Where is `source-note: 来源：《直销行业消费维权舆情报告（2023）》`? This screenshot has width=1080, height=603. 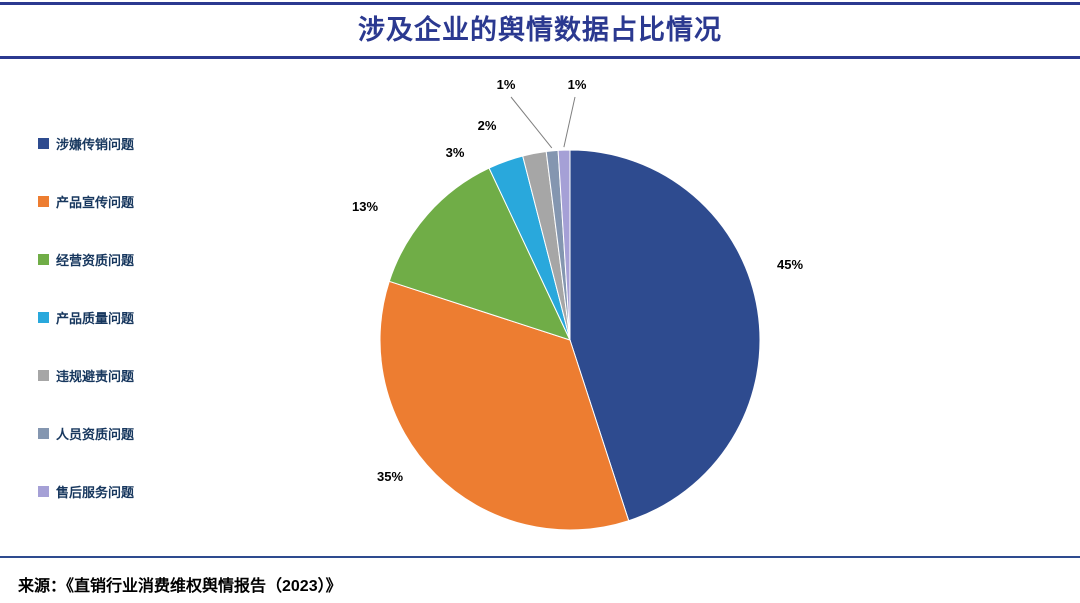 source-note: 来源：《直销行业消费维权舆情报告（2023）》 is located at coordinates (180, 586).